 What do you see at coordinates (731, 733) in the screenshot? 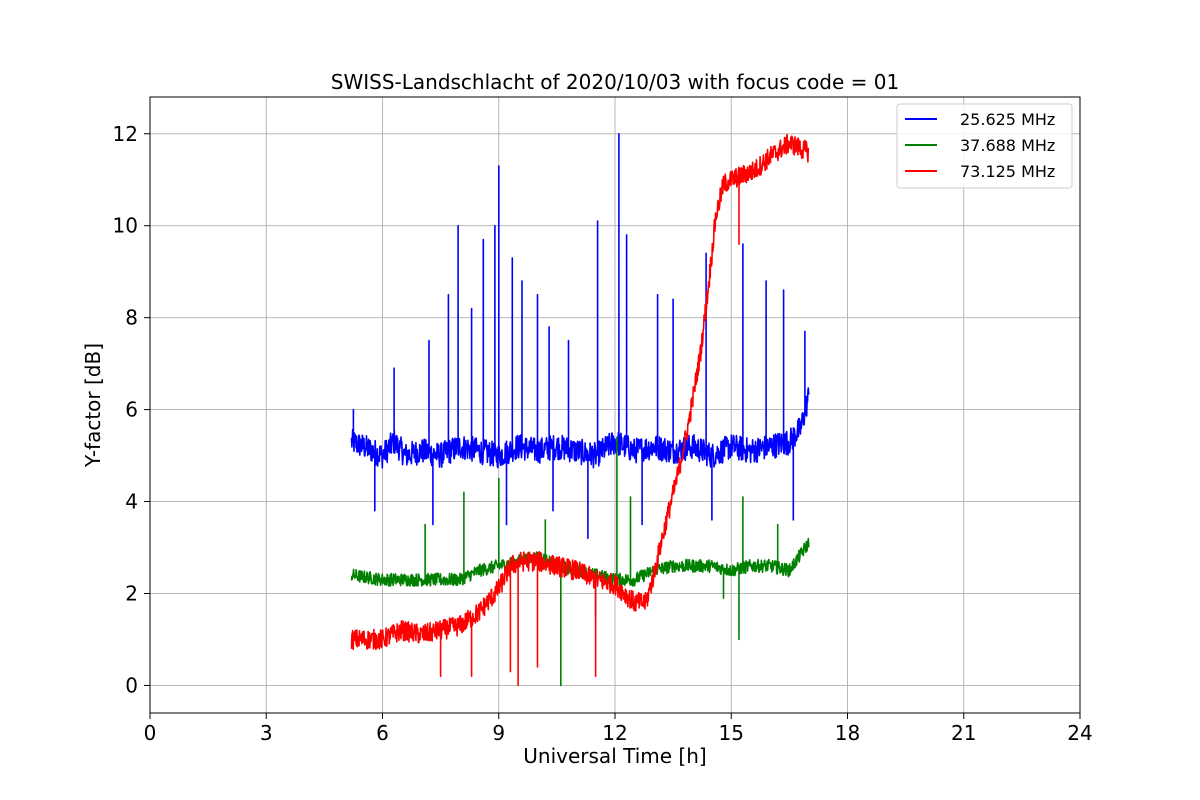
I see `x-tick-label: 15` at bounding box center [731, 733].